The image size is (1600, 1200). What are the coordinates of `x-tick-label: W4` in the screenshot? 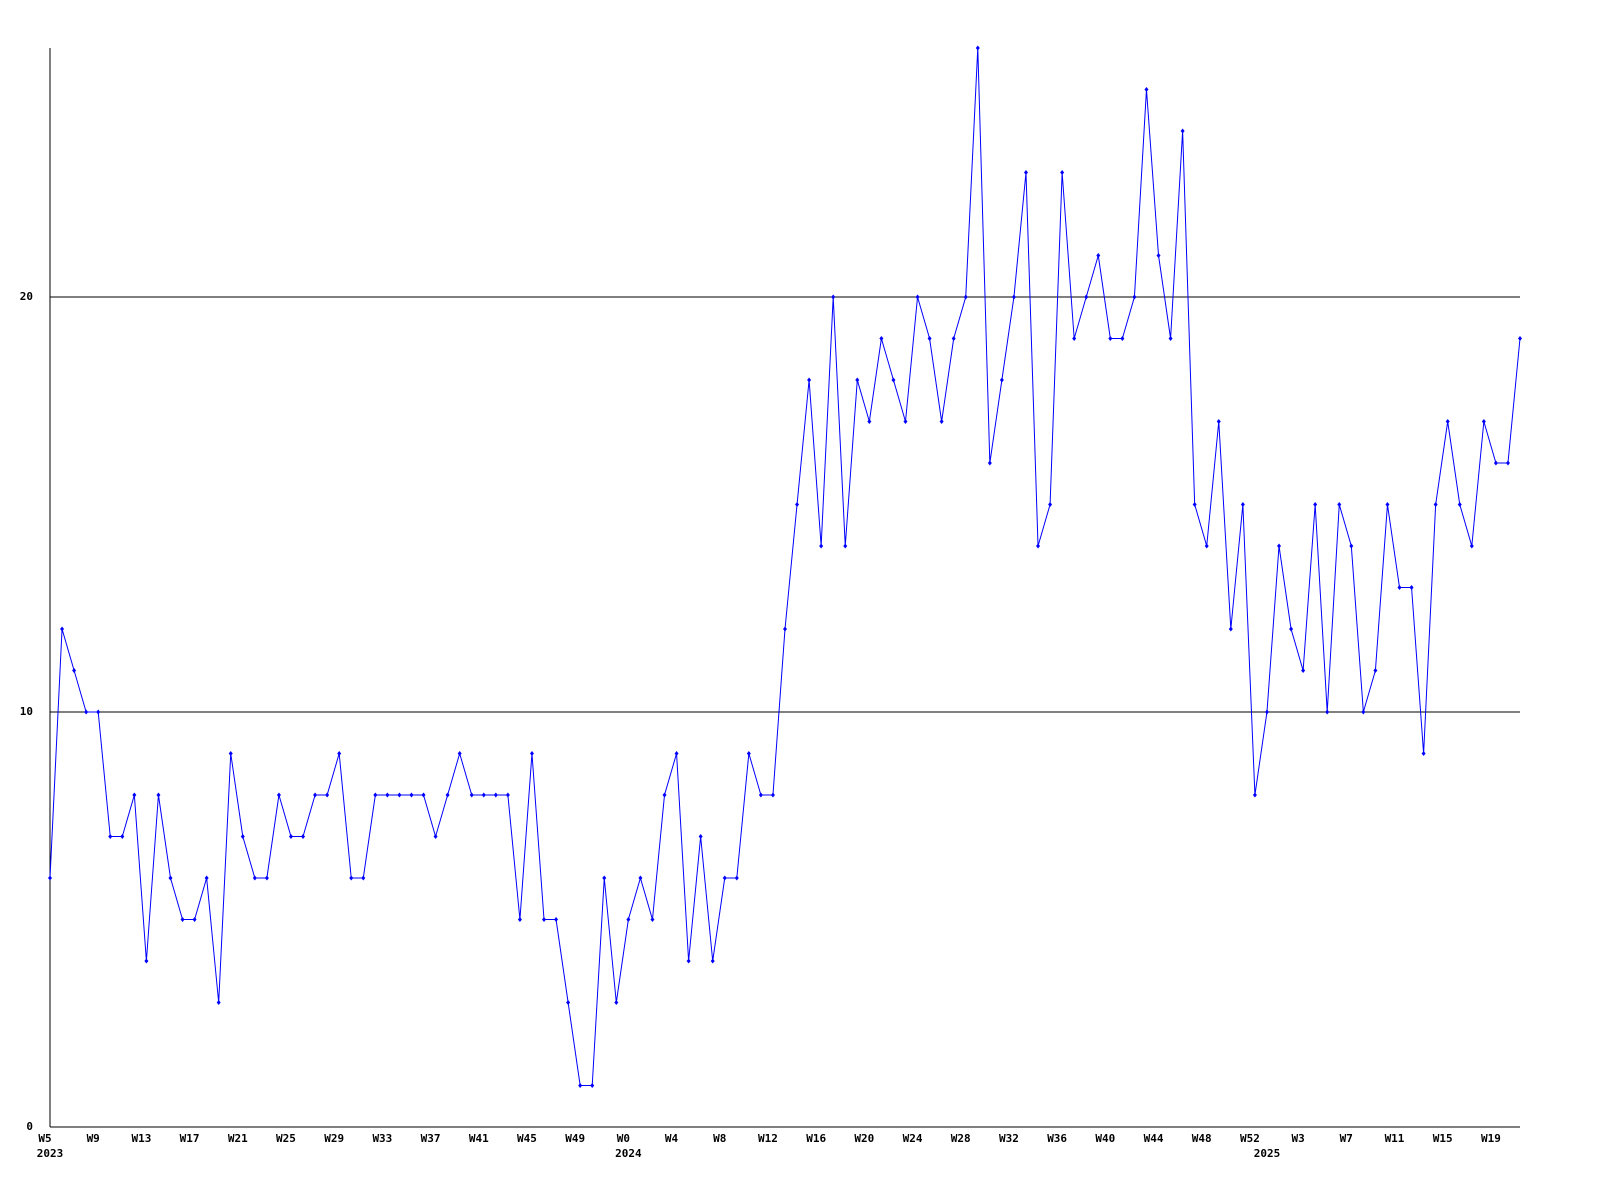 It's located at (672, 1138).